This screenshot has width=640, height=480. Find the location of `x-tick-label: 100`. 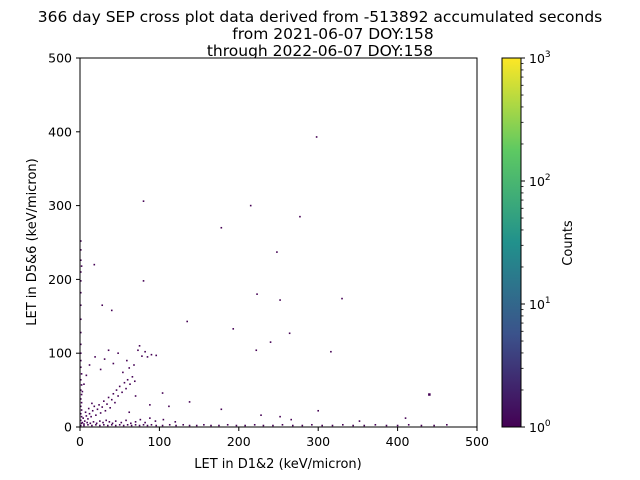

x-tick-label: 100 is located at coordinates (159, 441).